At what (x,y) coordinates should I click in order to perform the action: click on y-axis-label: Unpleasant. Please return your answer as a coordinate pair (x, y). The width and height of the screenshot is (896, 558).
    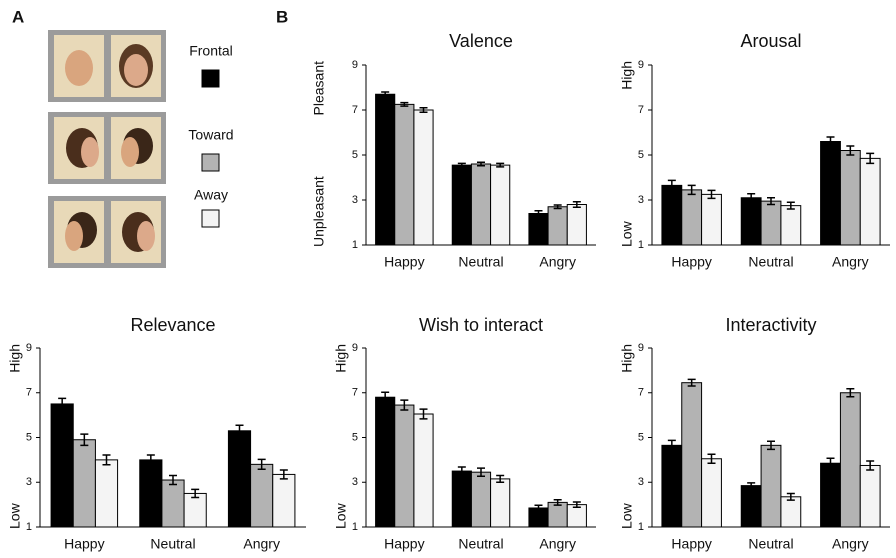
    Looking at the image, I should click on (319, 211).